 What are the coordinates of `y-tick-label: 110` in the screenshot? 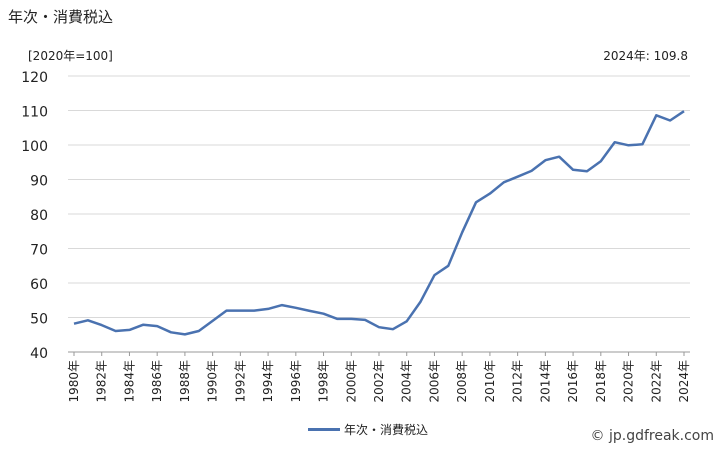 It's located at (34, 113).